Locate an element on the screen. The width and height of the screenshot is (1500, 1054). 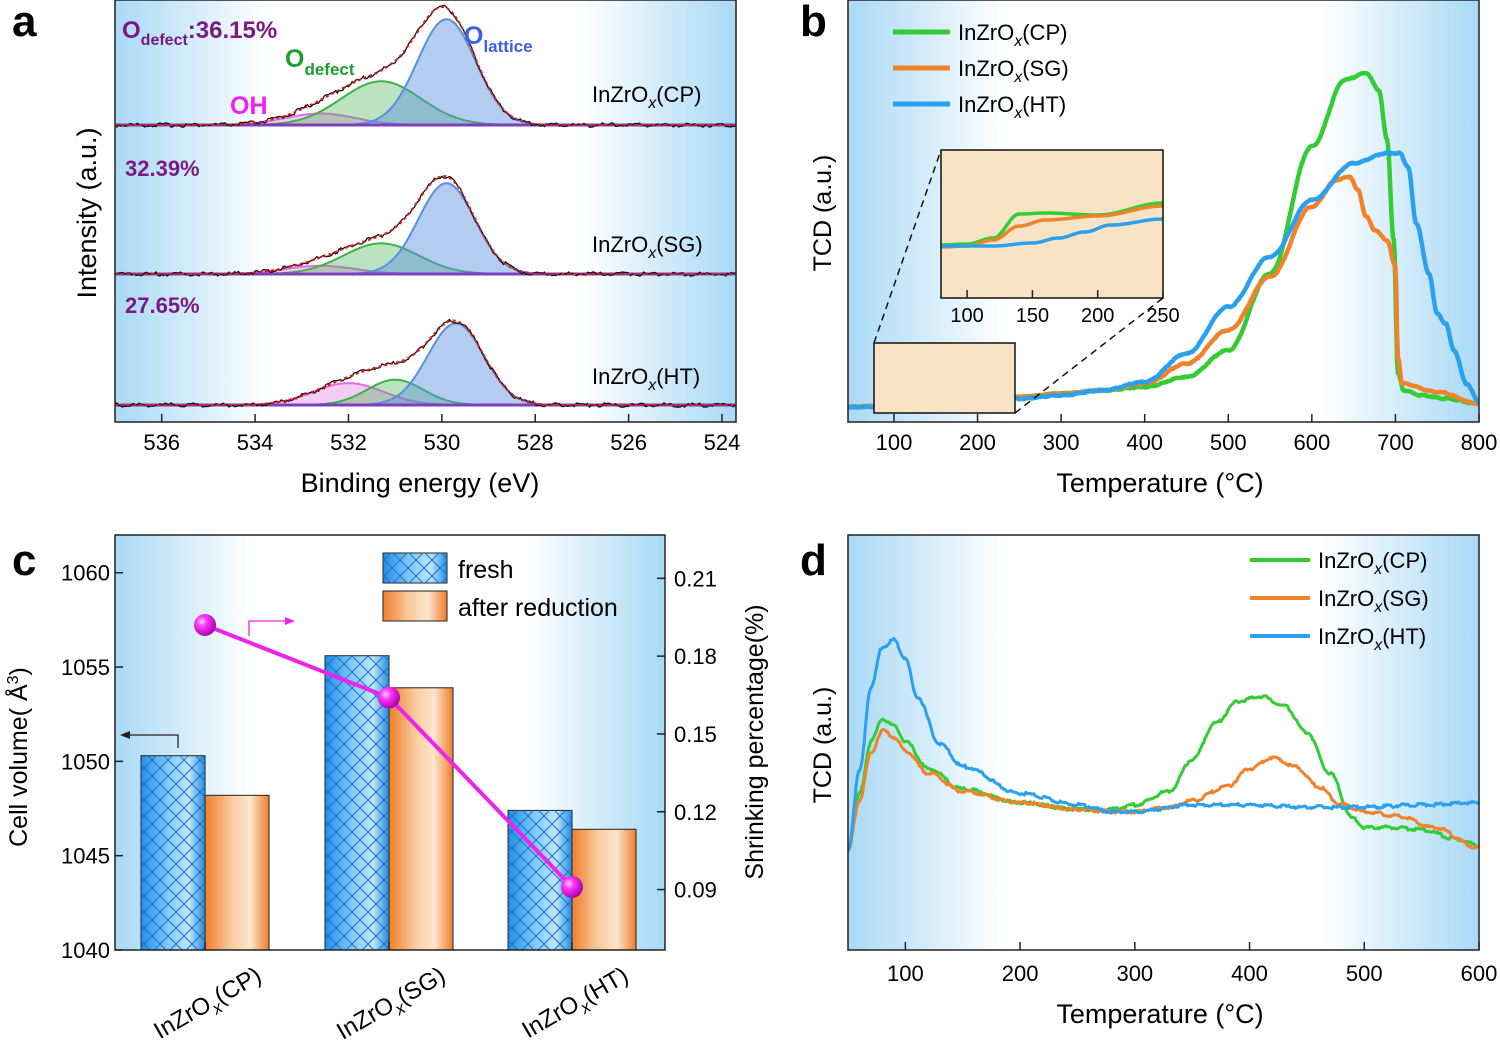
legend-swatch-after-reduction is located at coordinates (415, 606).